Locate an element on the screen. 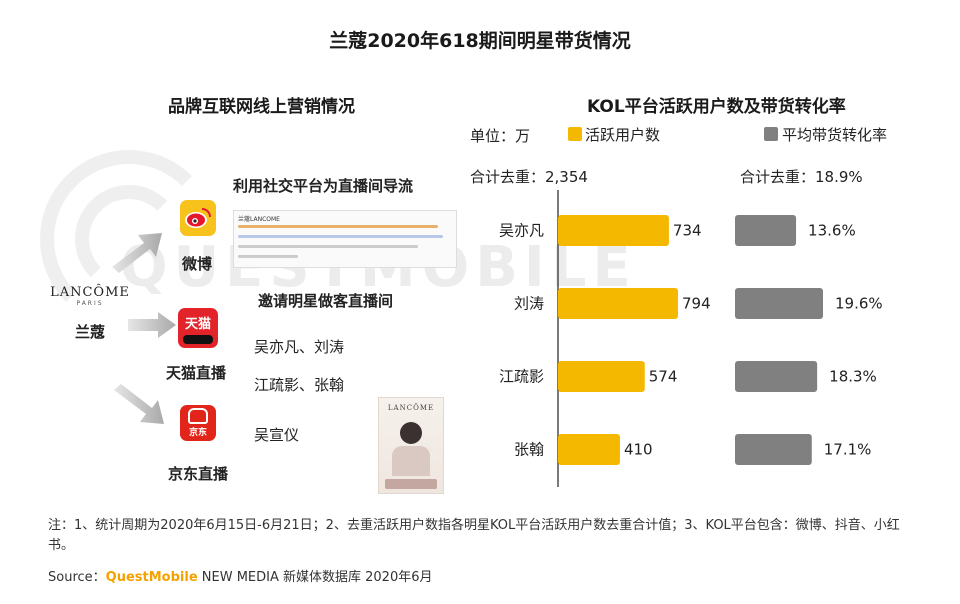 This screenshot has width=960, height=604. poster-logo: LANCÔME is located at coordinates (411, 408).